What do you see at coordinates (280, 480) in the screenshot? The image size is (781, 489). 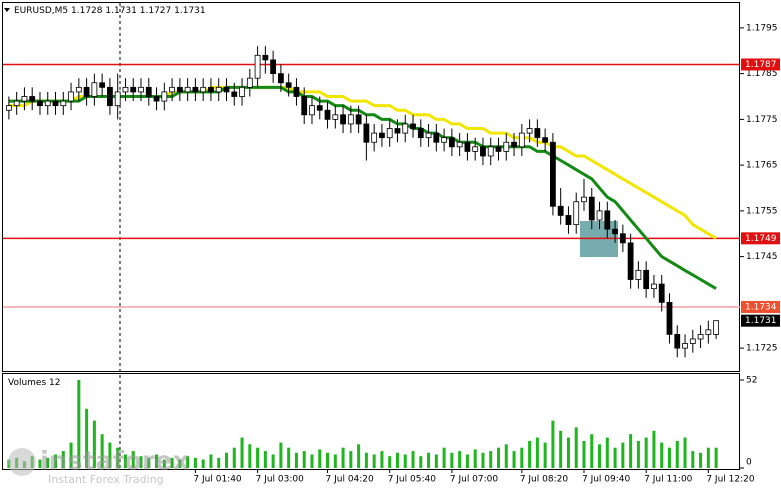 I see `x-tick-label: 7 Jul 03:00` at bounding box center [280, 480].